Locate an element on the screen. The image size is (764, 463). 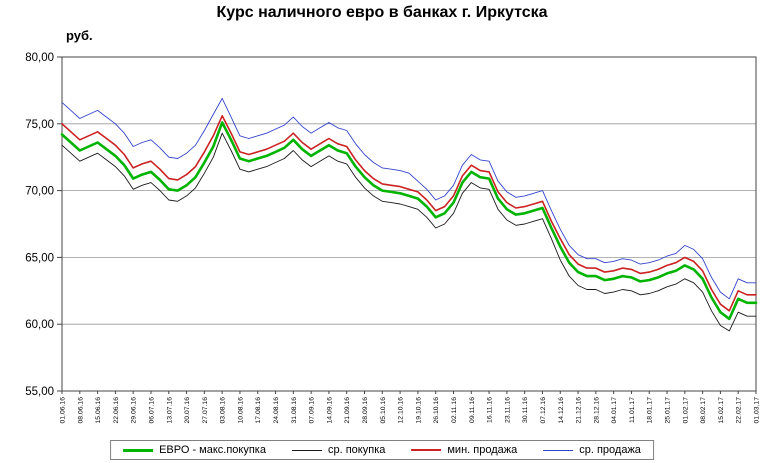
x-tick-label: 07.09.16 is located at coordinates (312, 410).